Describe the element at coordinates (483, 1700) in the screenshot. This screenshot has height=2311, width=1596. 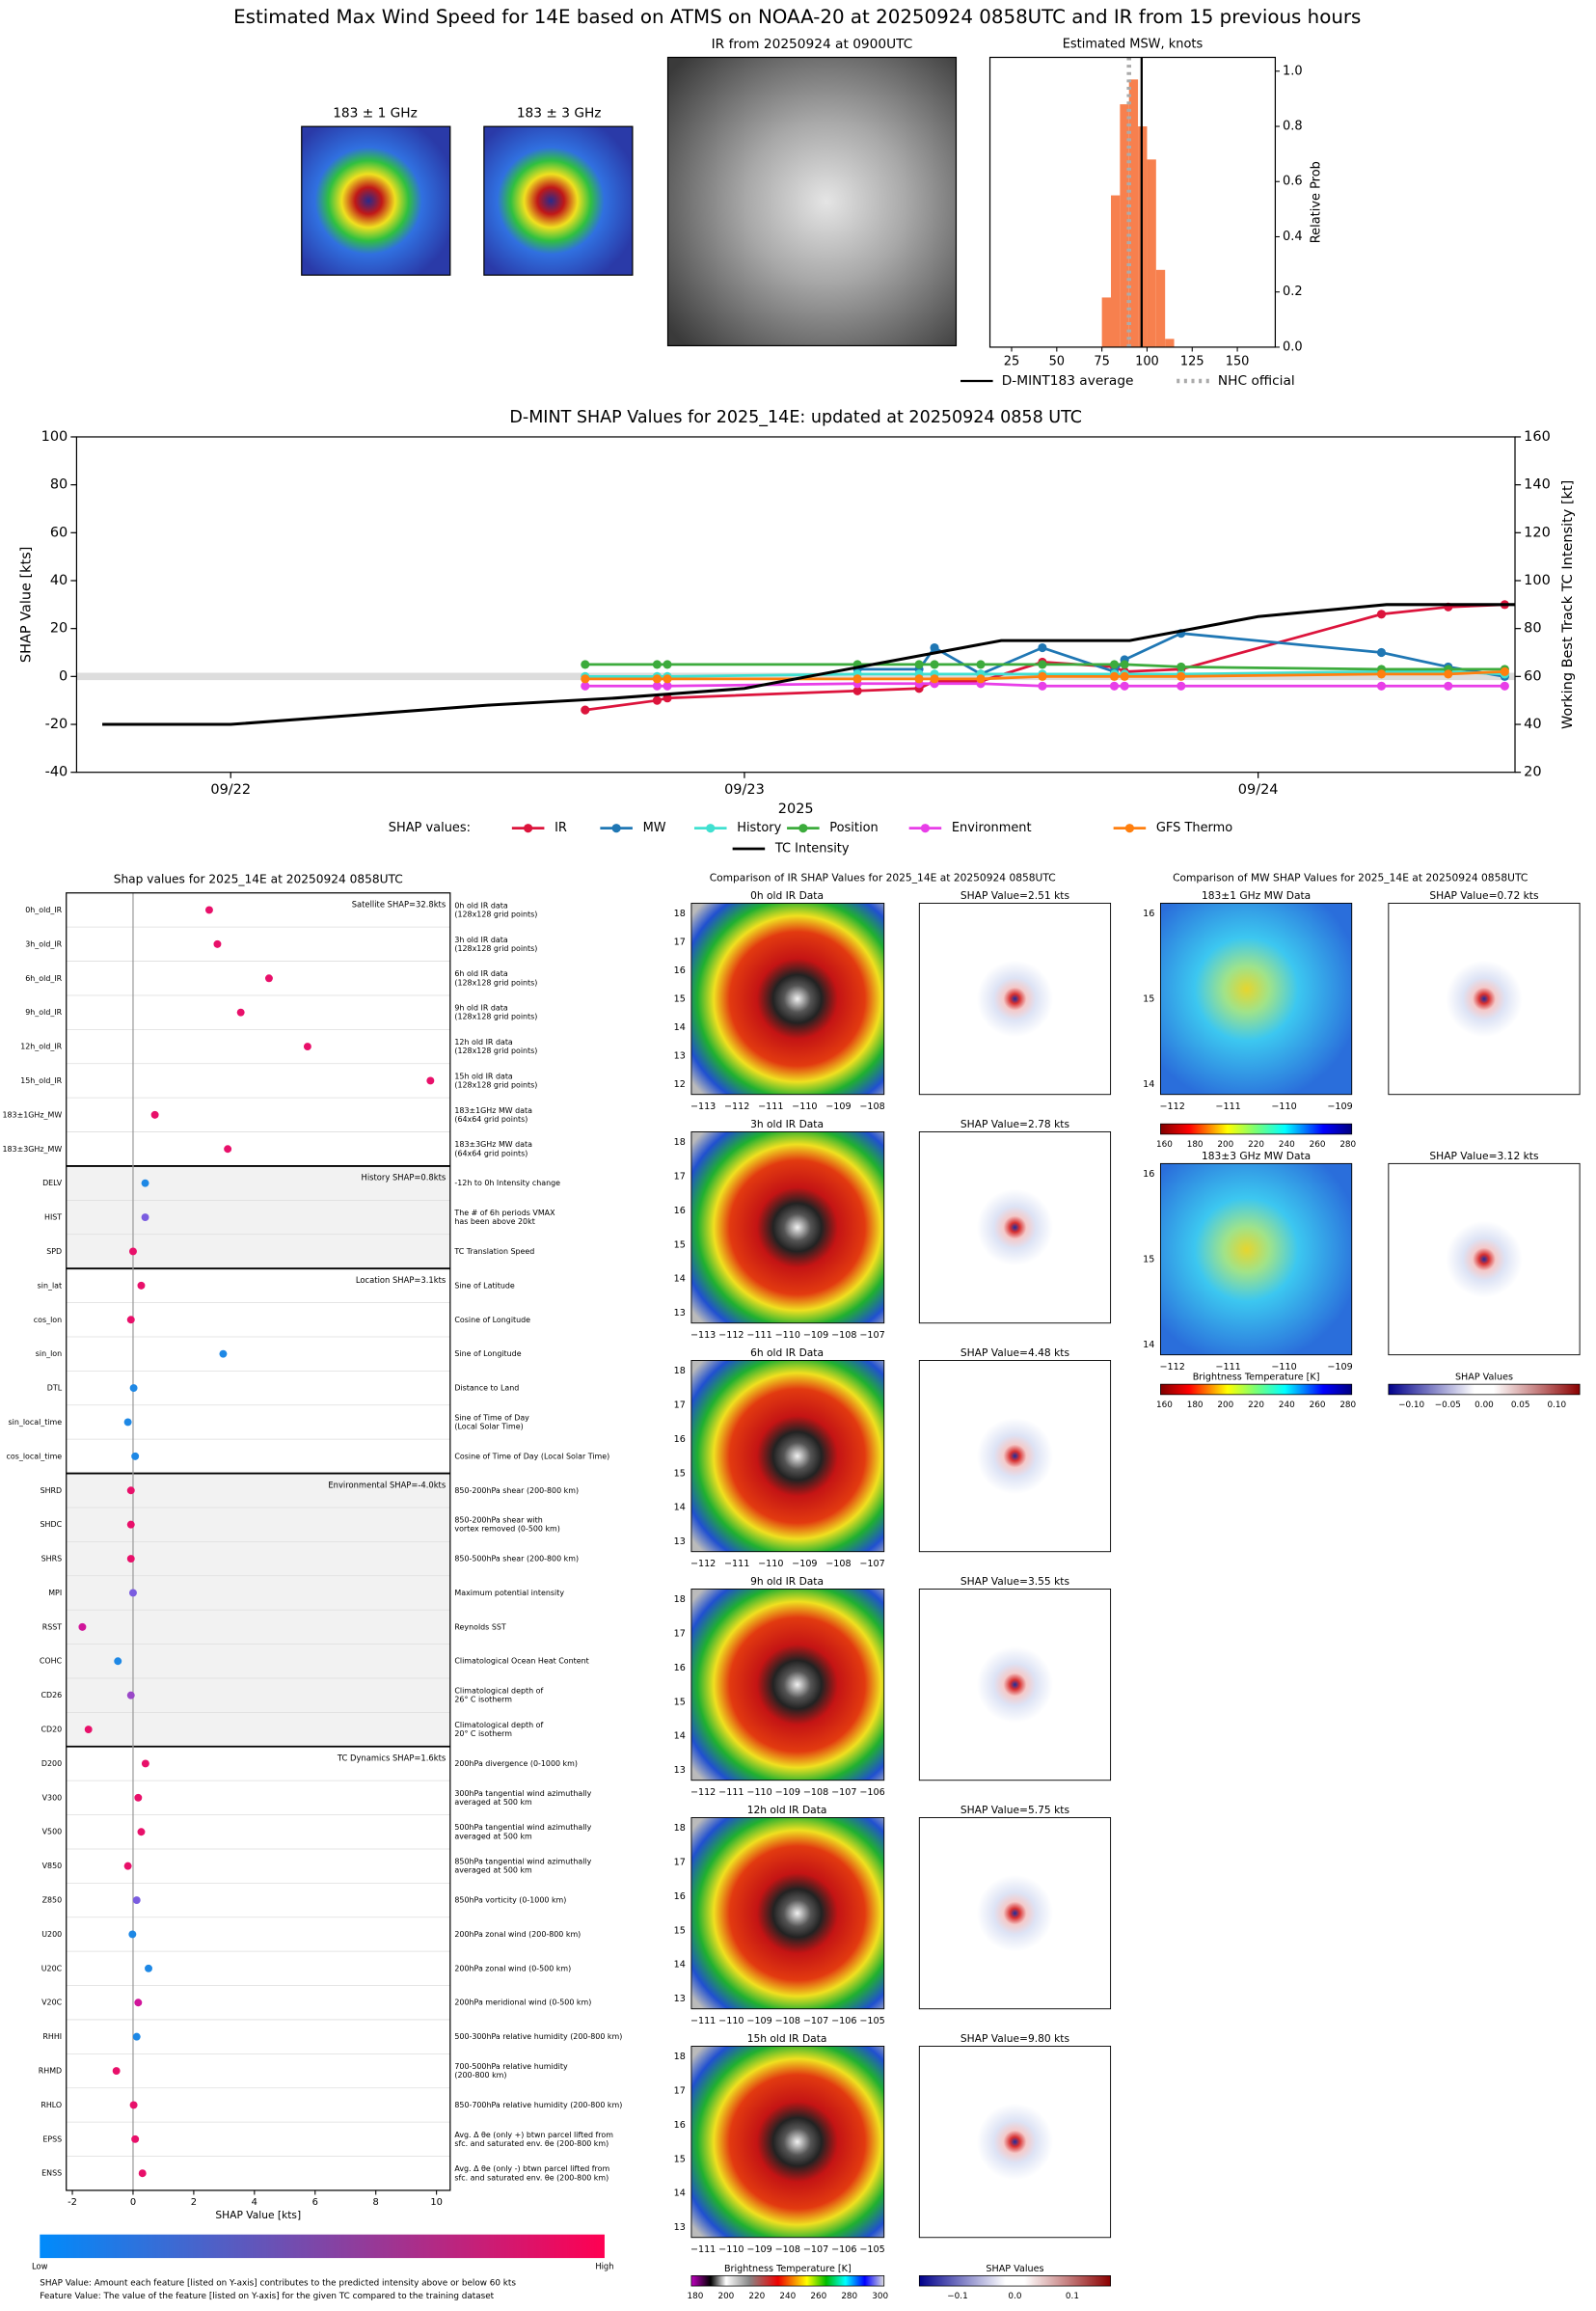
I see `feature-description: 26° C isotherm` at that location.